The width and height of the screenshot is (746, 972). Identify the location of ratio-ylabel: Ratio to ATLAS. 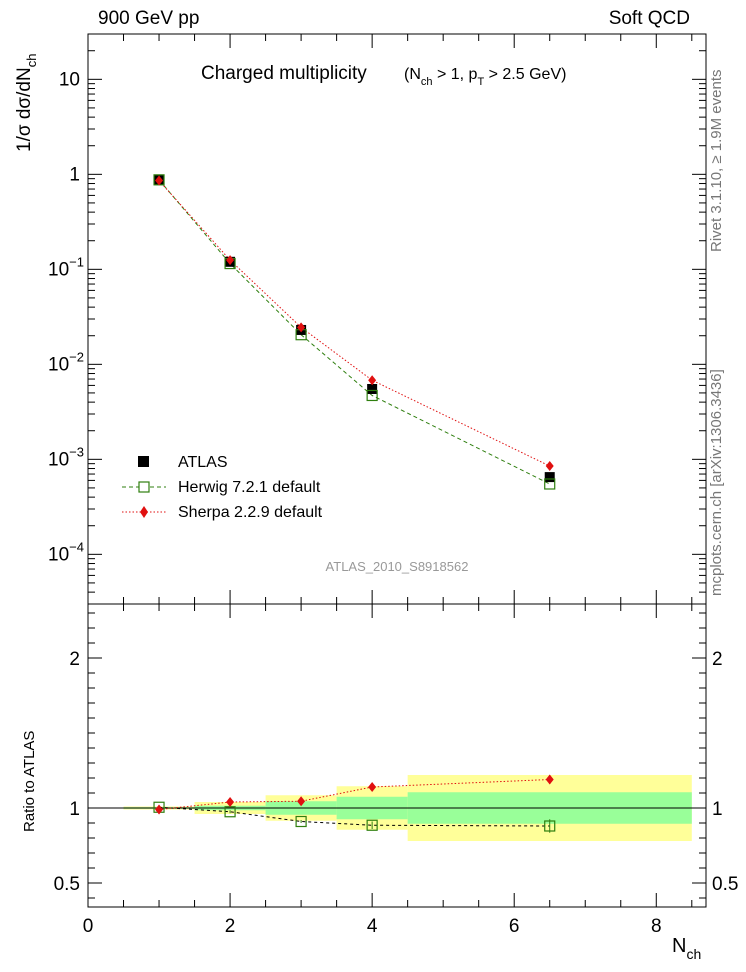
(29, 781).